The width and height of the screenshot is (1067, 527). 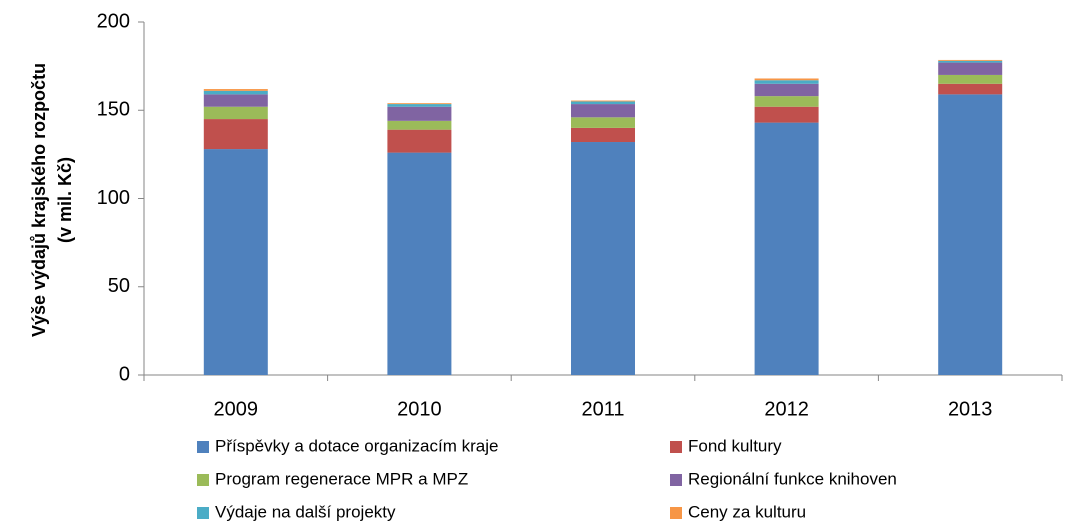 I want to click on y-tick-label: 100, so click(x=113, y=198).